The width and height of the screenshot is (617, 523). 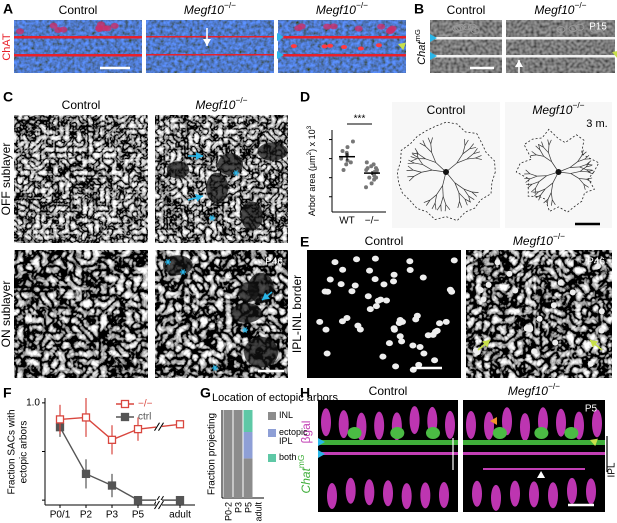 What do you see at coordinates (138, 515) in the screenshot?
I see `x-tick-label: P5` at bounding box center [138, 515].